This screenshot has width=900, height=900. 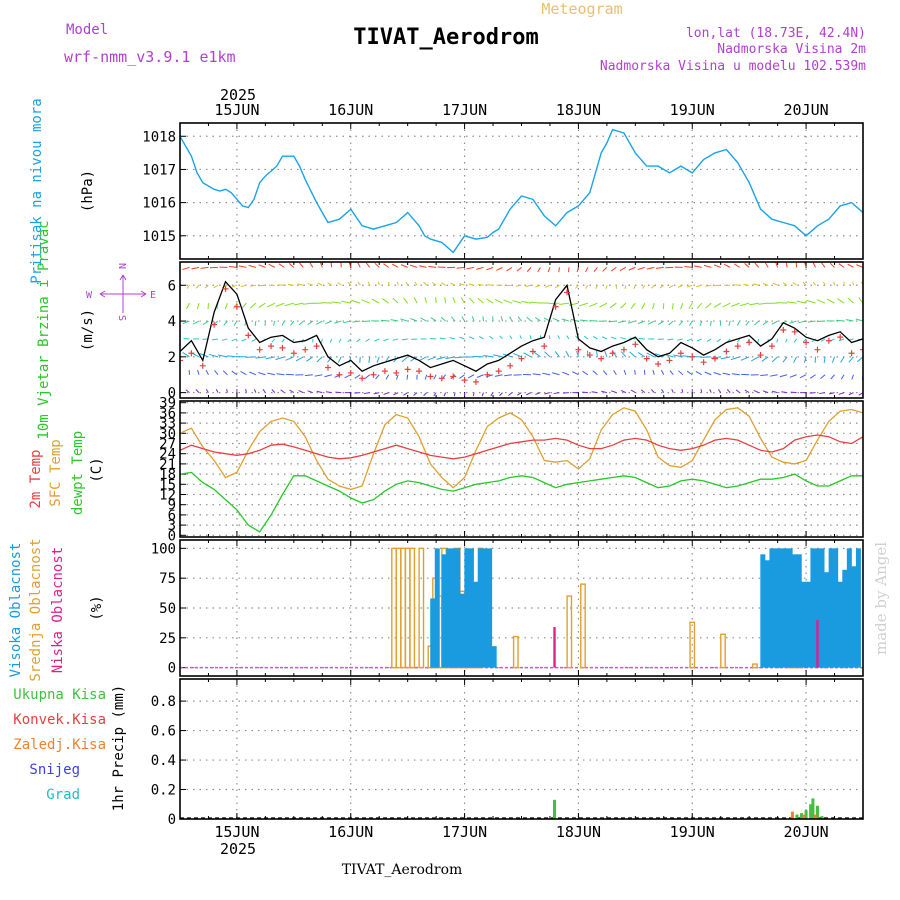 What do you see at coordinates (167, 485) in the screenshot?
I see `y-tick-label: 15` at bounding box center [167, 485].